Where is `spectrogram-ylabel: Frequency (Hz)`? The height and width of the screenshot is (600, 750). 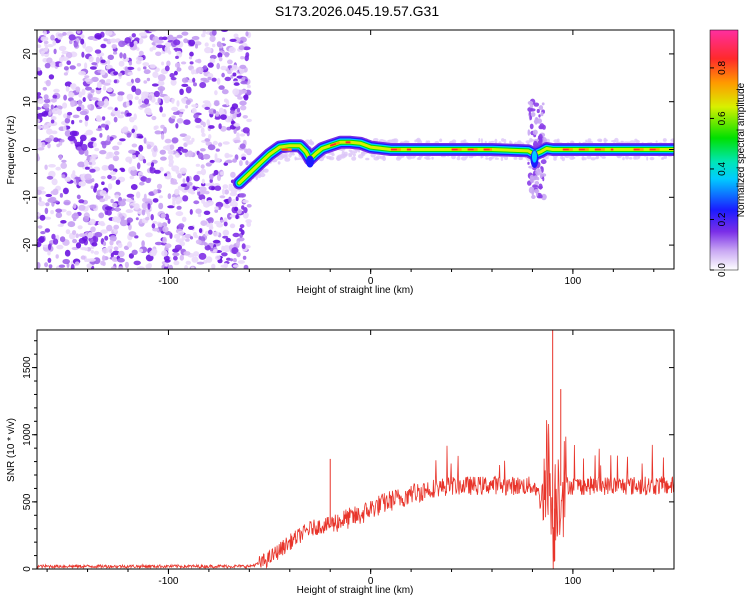
spectrogram-ylabel: Frequency (Hz) is located at coordinates (11, 150).